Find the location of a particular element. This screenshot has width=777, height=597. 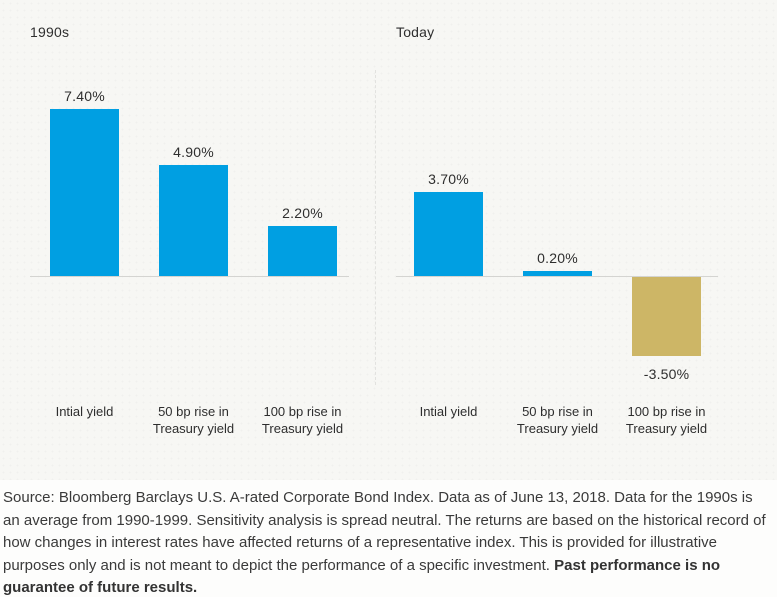

bar-value-label: 7.40% is located at coordinates (84, 96).